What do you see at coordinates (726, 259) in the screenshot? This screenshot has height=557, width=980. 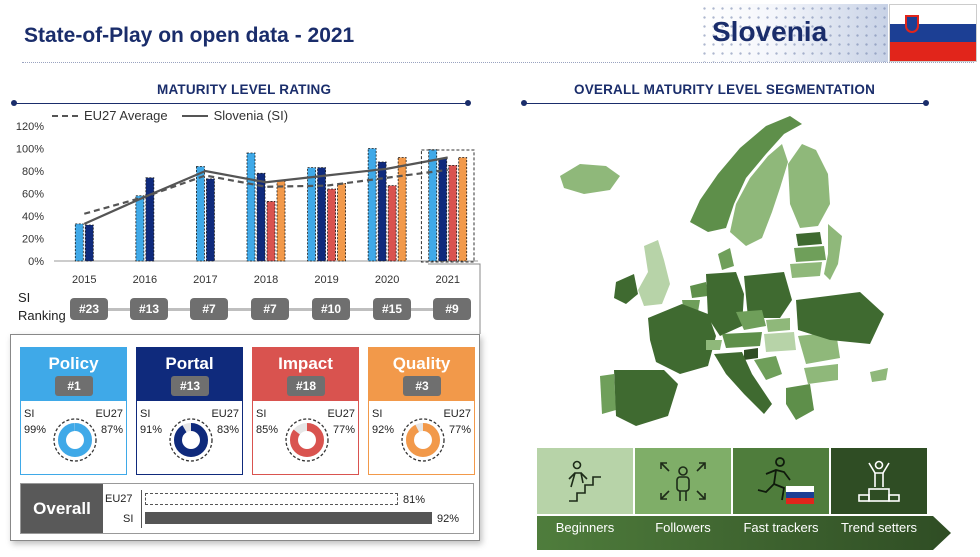 I see `map-denmark` at bounding box center [726, 259].